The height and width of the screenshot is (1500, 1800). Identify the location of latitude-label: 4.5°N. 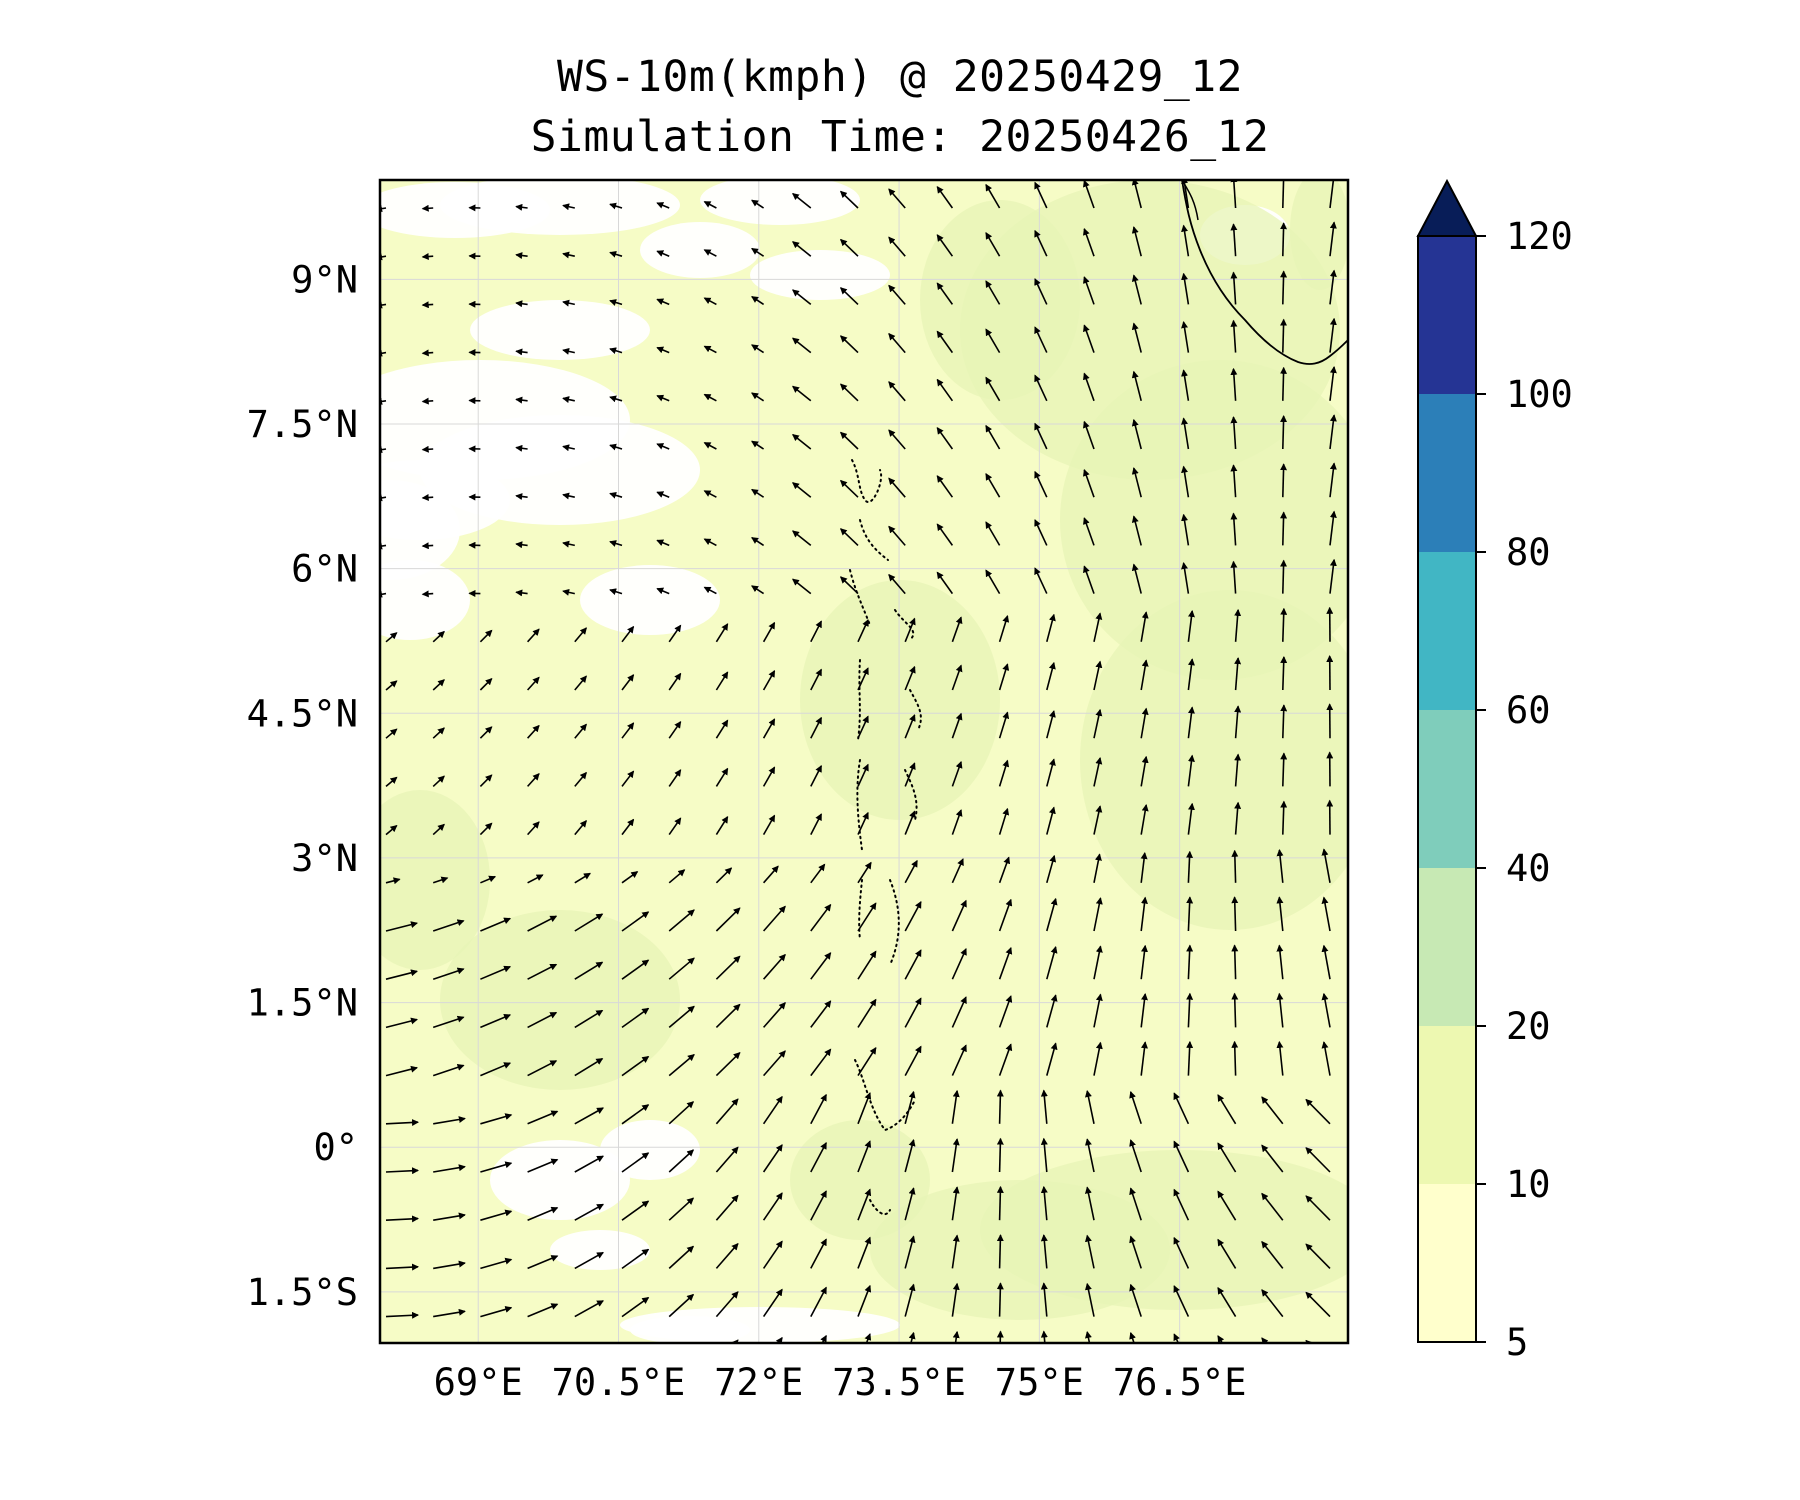
(302, 713).